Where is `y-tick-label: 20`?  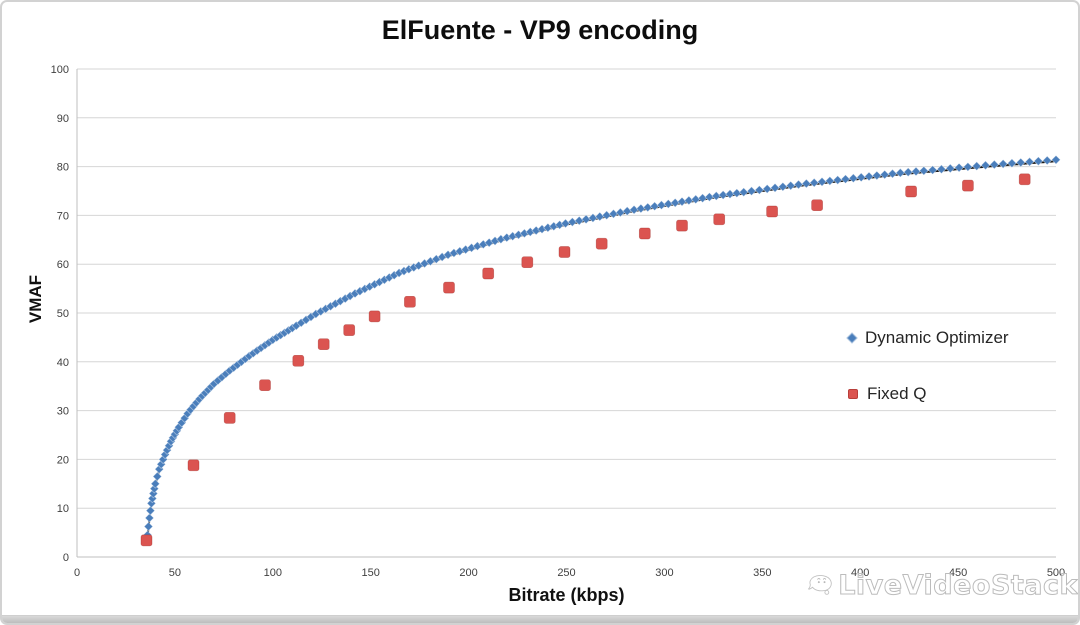 y-tick-label: 20 is located at coordinates (63, 460).